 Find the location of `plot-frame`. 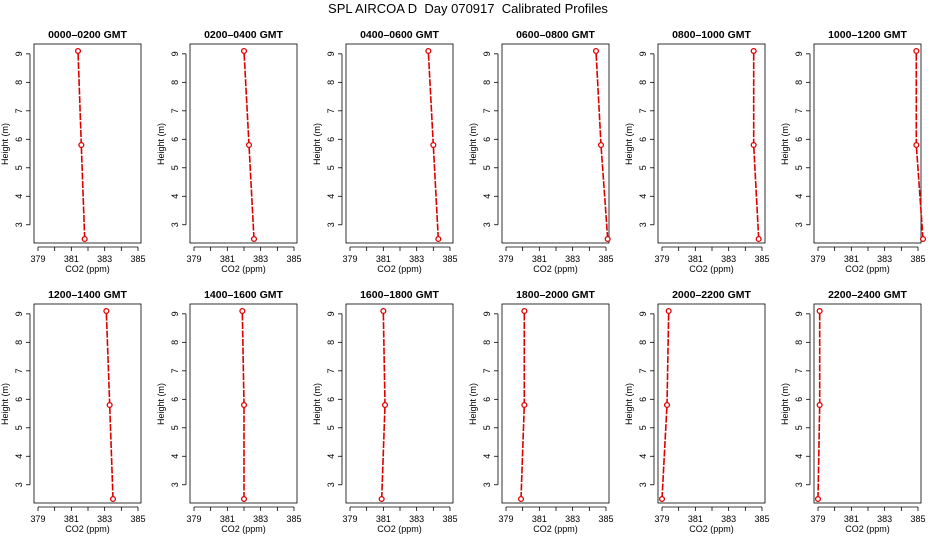

plot-frame is located at coordinates (867, 403).